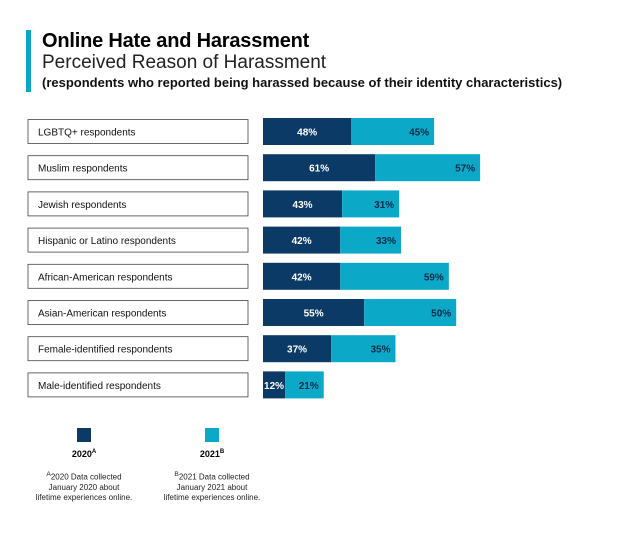  I want to click on data-label-2020: 43%, so click(303, 205).